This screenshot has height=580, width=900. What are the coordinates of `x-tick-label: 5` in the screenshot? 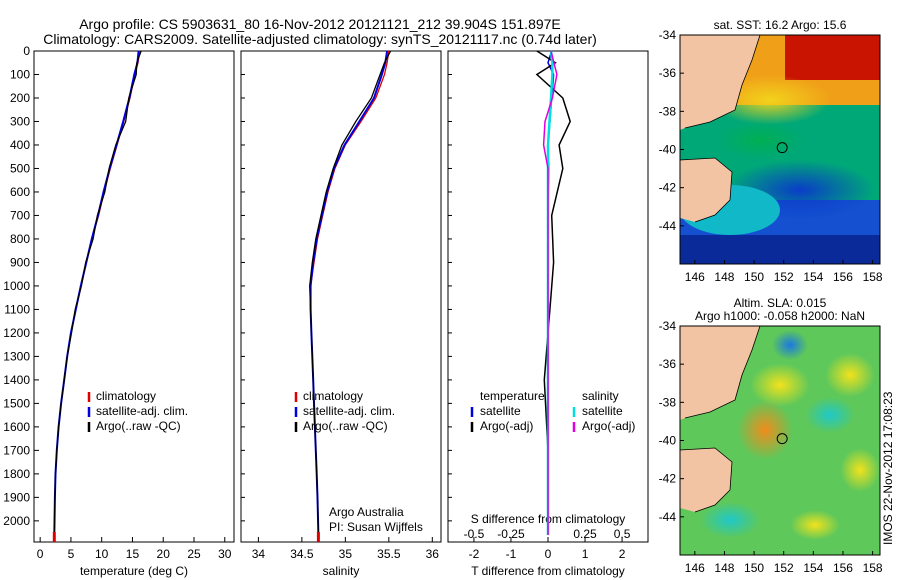 It's located at (71, 554).